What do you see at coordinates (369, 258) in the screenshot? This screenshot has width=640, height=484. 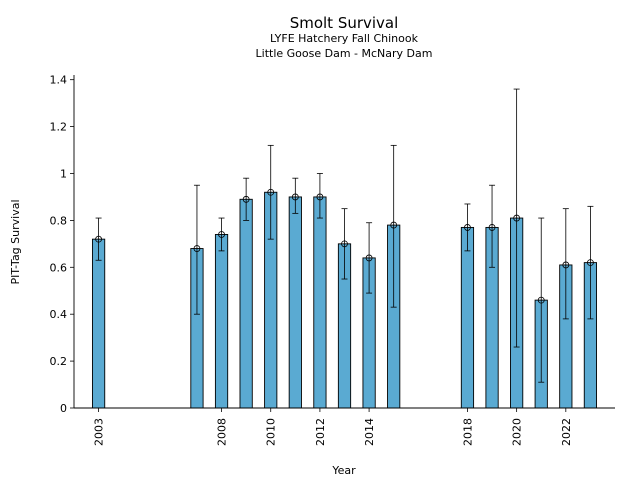 I see `point-marker-2014` at bounding box center [369, 258].